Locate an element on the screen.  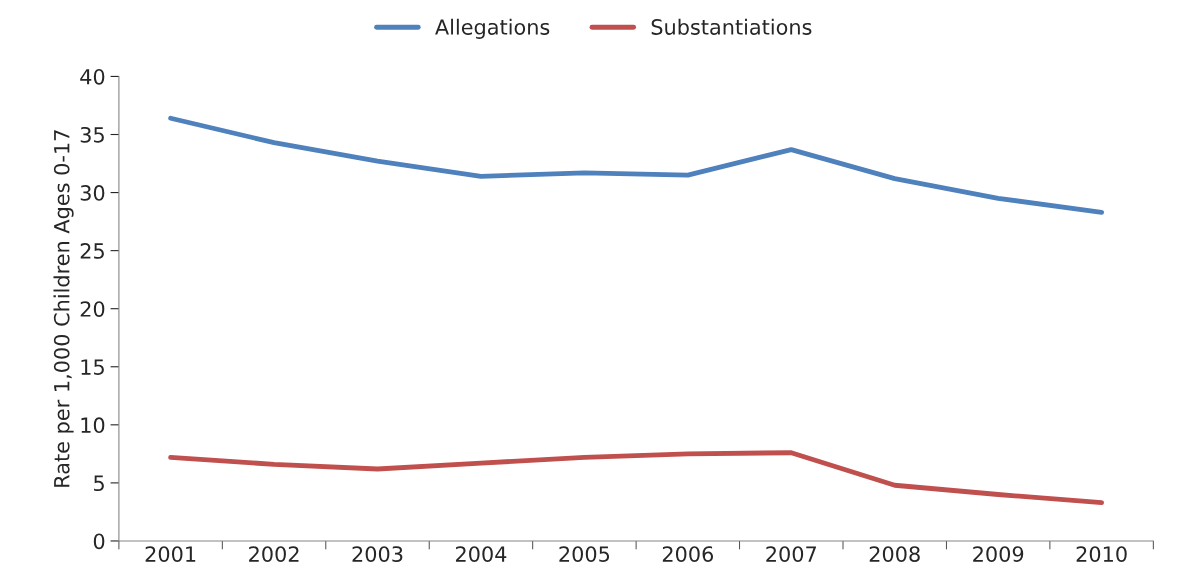
x-tick-label: 2009 is located at coordinates (998, 554).